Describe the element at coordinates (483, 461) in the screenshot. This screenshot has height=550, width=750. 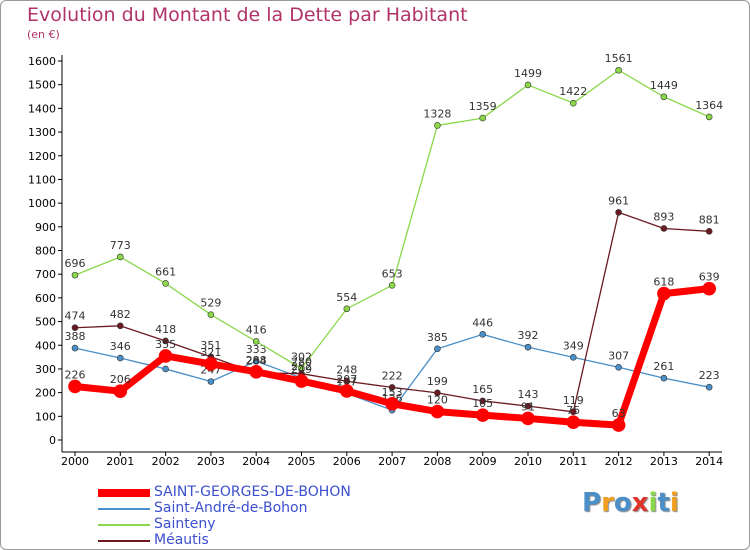
I see `x-tick-label: 2009` at that location.